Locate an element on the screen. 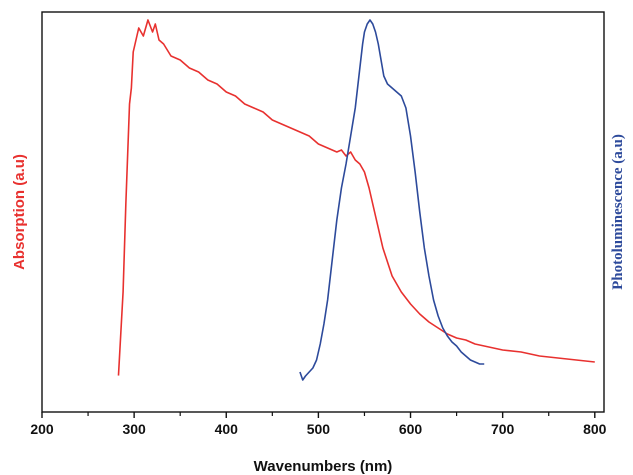 The width and height of the screenshot is (633, 475). x-tick-label: 500 is located at coordinates (319, 429).